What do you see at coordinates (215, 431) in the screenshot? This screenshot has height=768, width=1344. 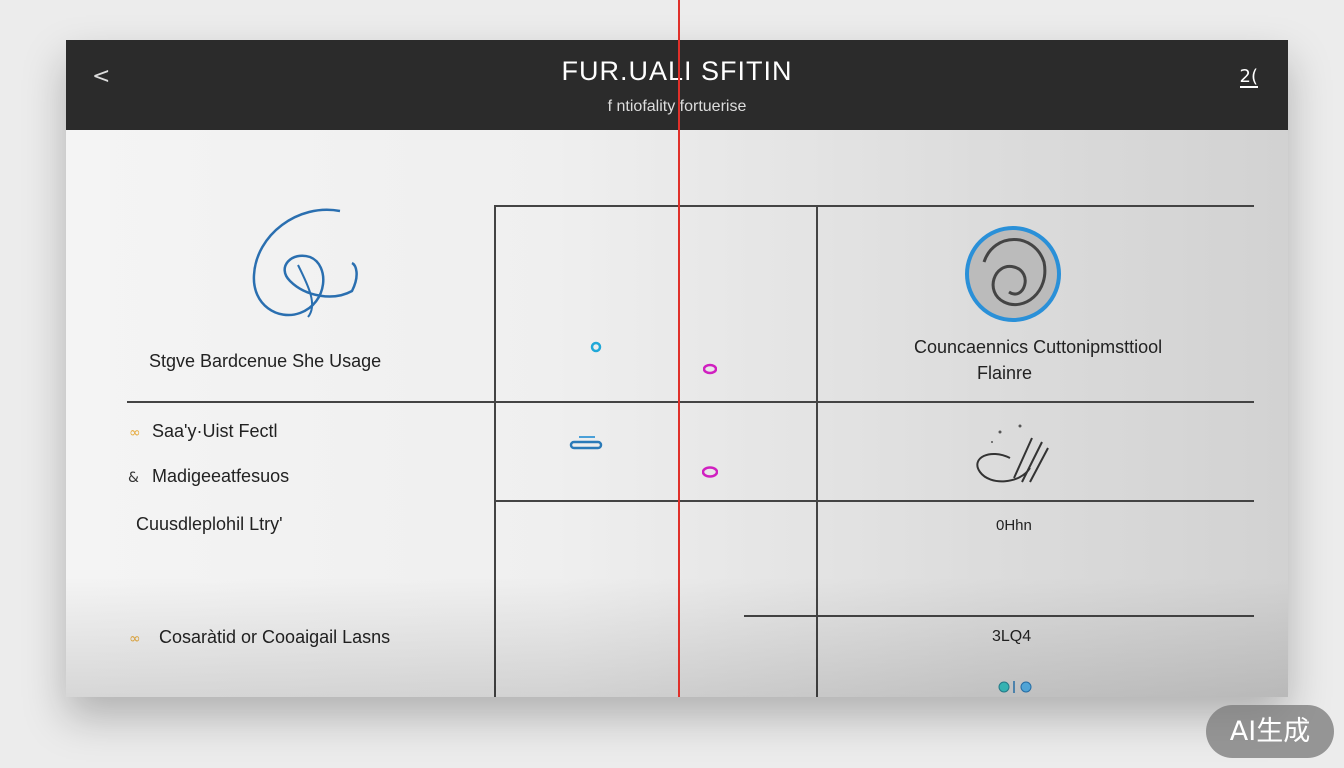 I see `list-item: Saa'y·Uist Fectl` at bounding box center [215, 431].